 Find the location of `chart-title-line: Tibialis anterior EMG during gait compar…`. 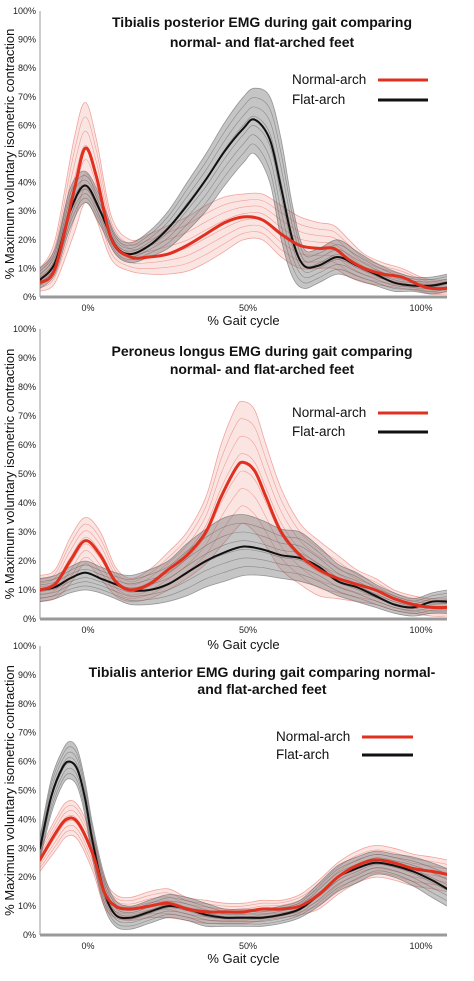

chart-title-line: Tibialis anterior EMG during gait compar… is located at coordinates (262, 672).